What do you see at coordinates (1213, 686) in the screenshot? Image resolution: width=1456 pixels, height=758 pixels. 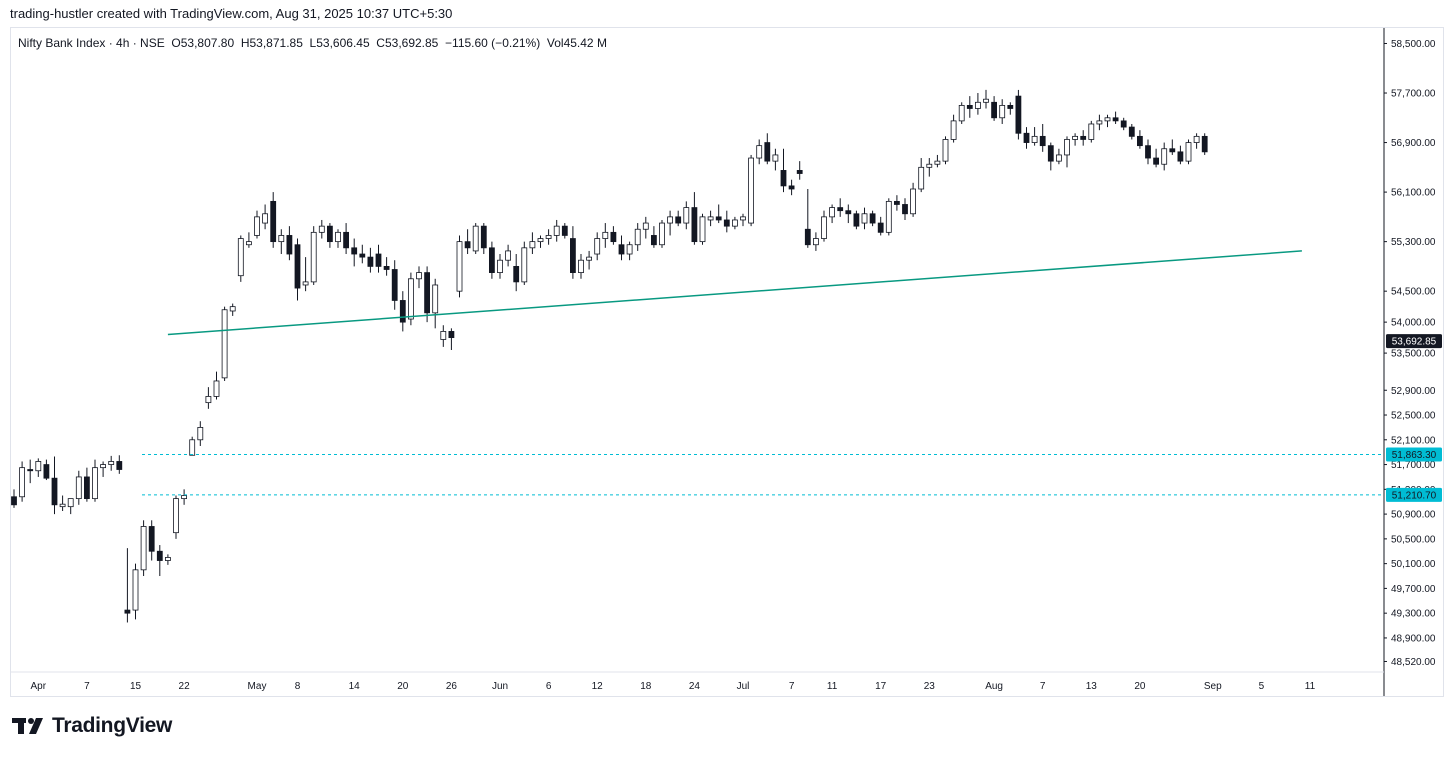 I see `time-tick-label: Sep` at bounding box center [1213, 686].